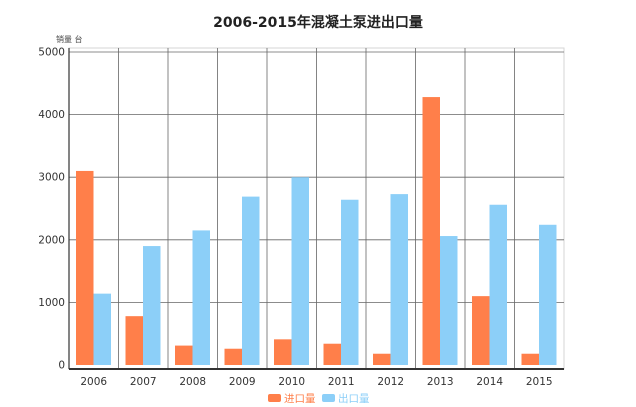 The height and width of the screenshot is (407, 636). I want to click on x-tick-label: 2009, so click(242, 382).